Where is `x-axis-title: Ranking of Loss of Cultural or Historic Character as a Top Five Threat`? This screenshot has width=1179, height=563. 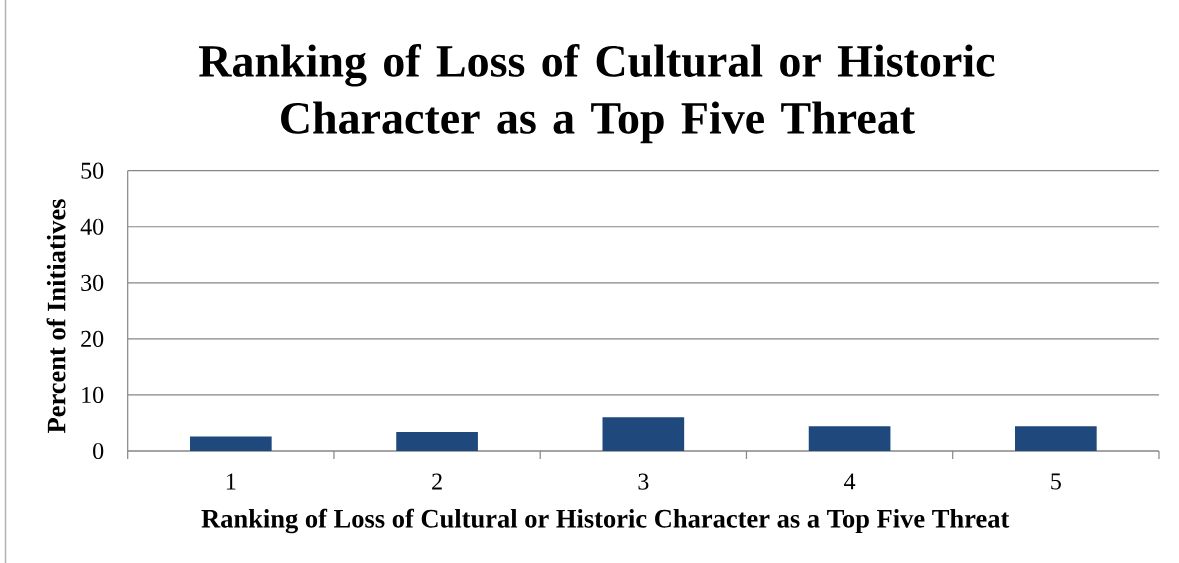
x-axis-title: Ranking of Loss of Cultural or Historic Character as a Top Five Threat is located at coordinates (605, 521).